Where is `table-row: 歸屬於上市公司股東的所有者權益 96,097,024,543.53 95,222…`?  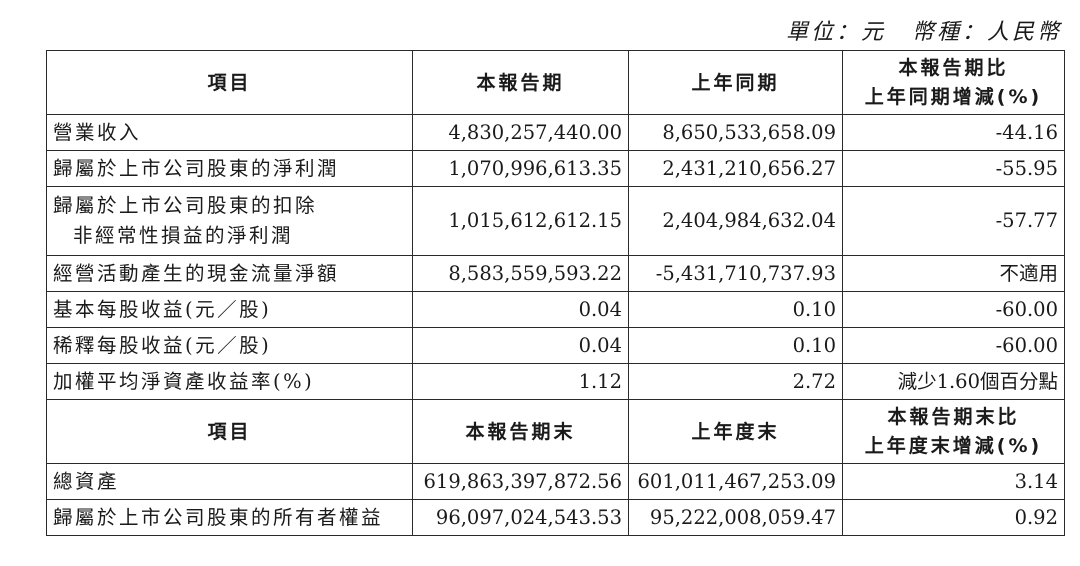 table-row: 歸屬於上市公司股東的所有者權益 96,097,024,543.53 95,222… is located at coordinates (555, 517).